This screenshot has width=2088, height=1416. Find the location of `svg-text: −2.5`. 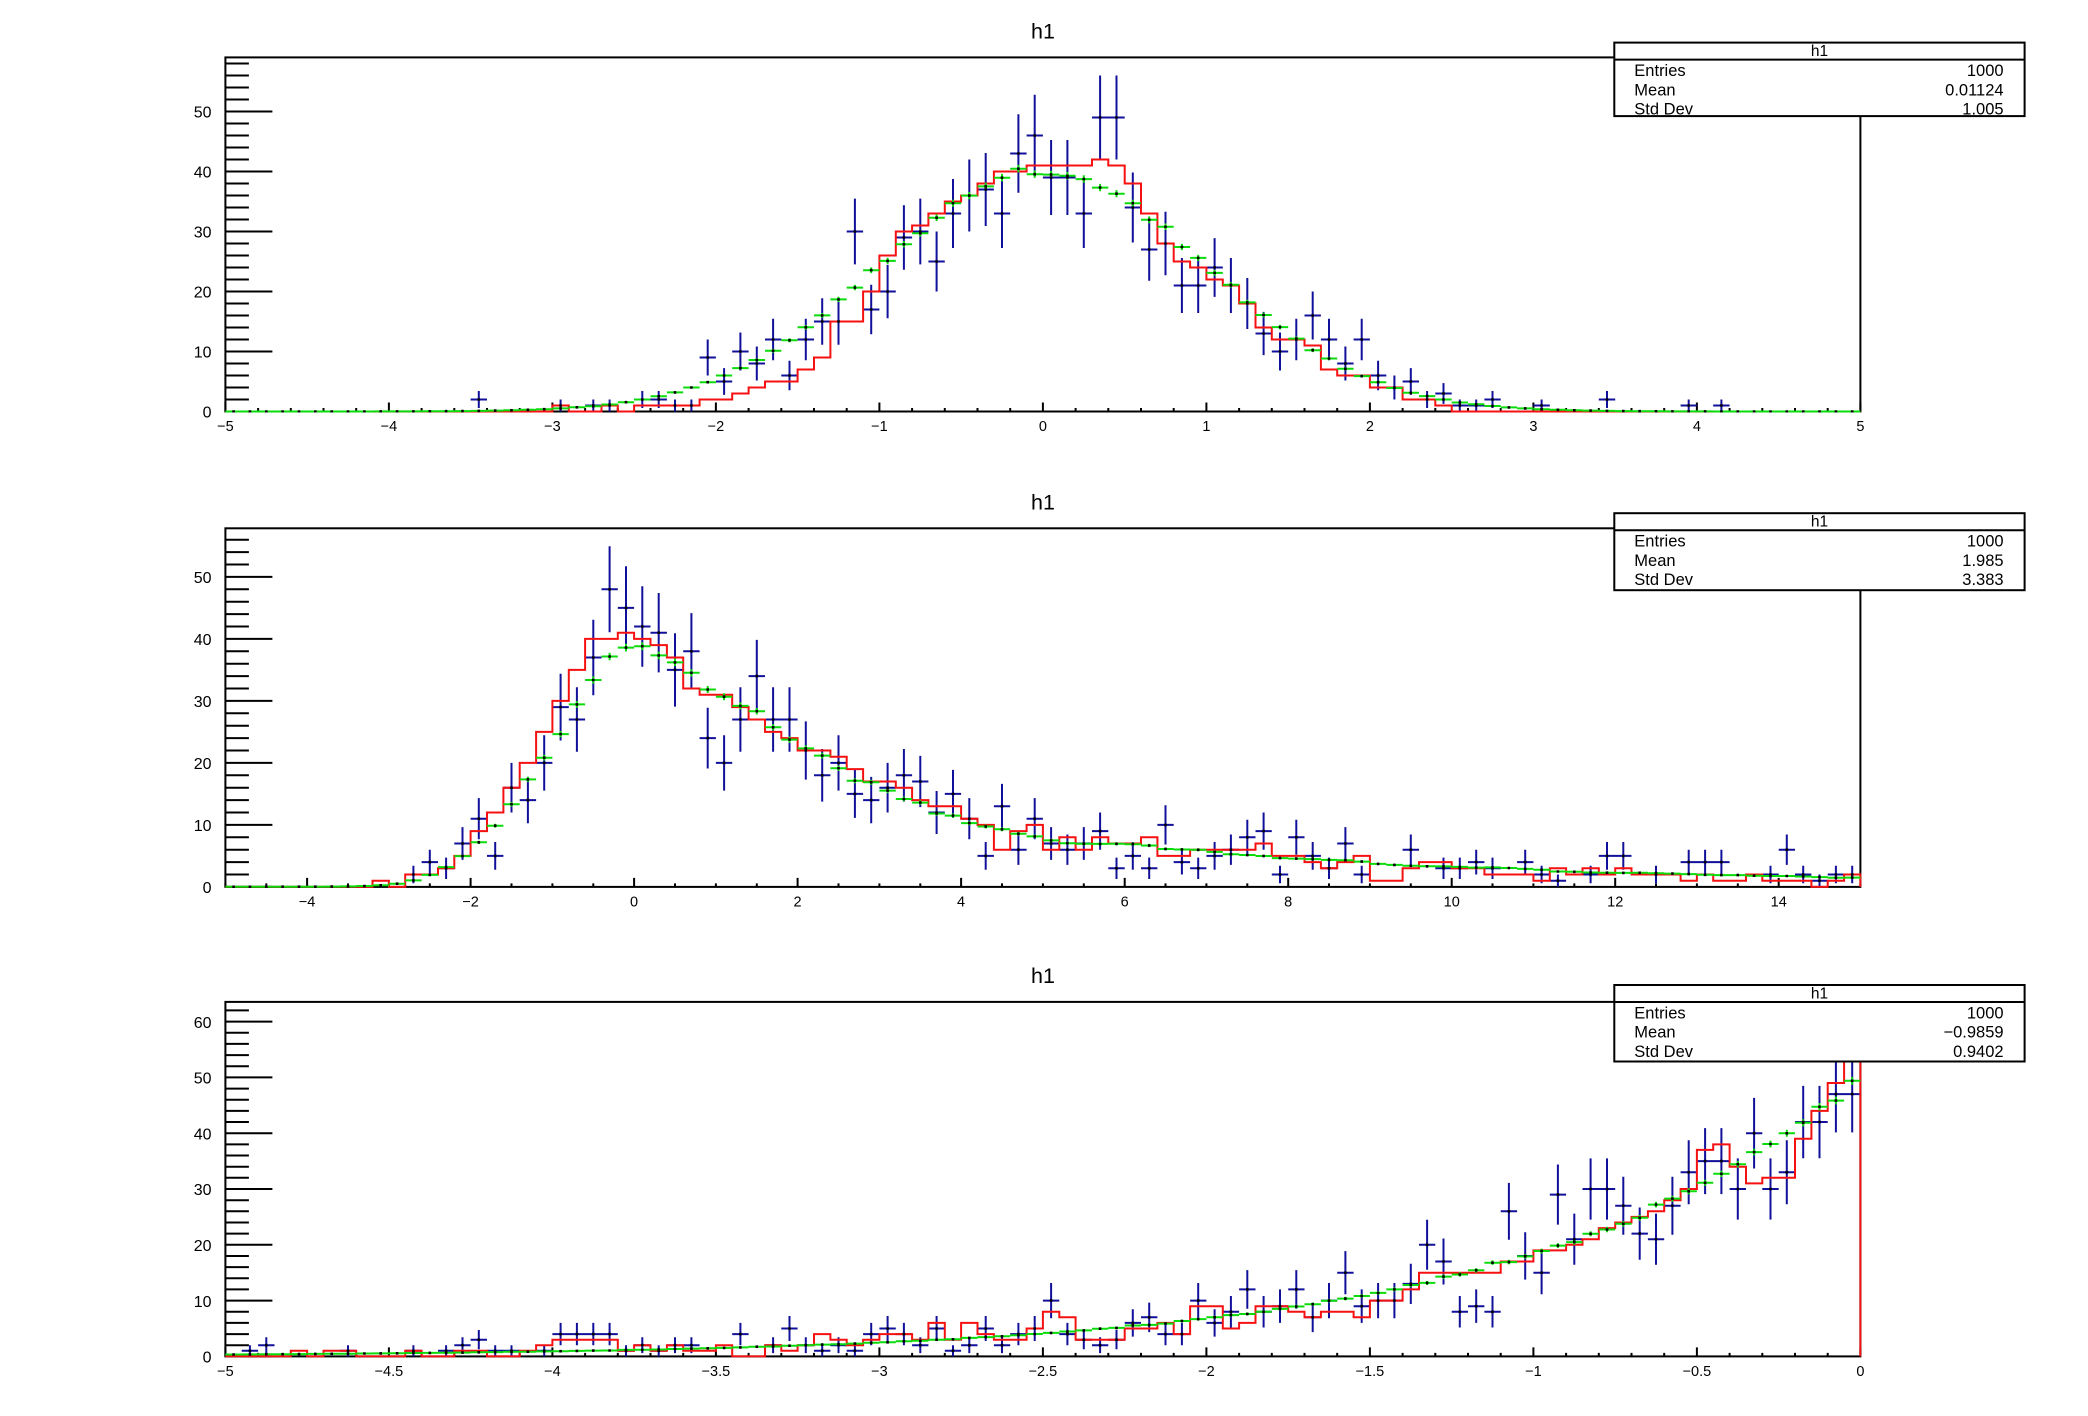

svg-text: −2.5 is located at coordinates (1043, 1372).